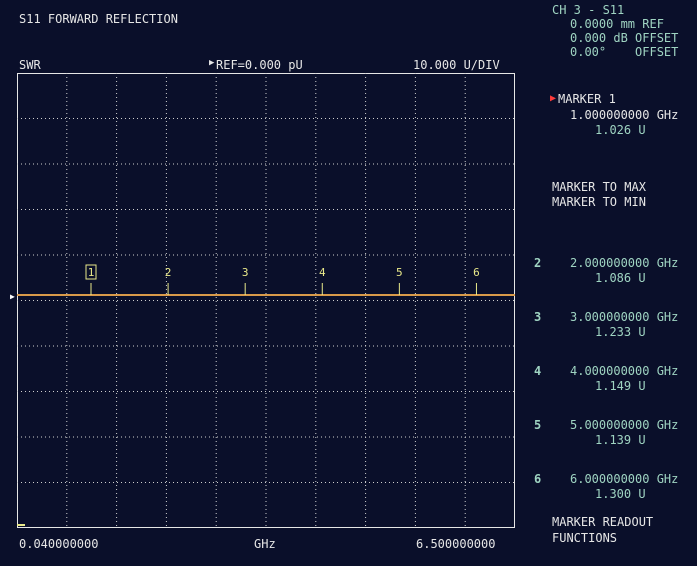 This screenshot has width=697, height=566. I want to click on marker-1-frequency: 1.000000000 GHz, so click(624, 115).